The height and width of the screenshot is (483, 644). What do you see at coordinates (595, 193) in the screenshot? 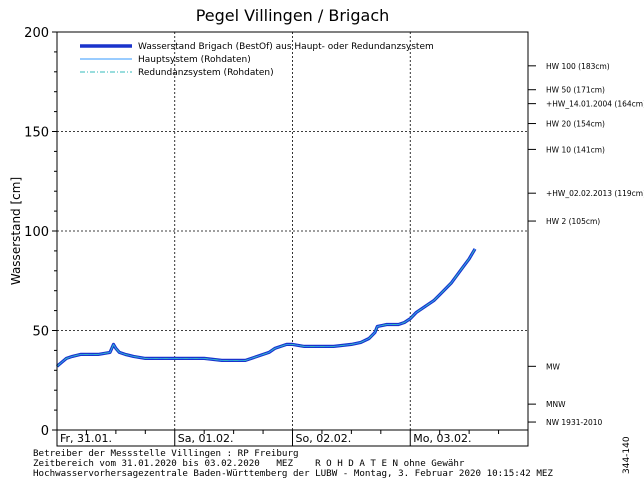
I see `reference-level-label: +HW_02.02.2013 (119cm)` at bounding box center [595, 193].